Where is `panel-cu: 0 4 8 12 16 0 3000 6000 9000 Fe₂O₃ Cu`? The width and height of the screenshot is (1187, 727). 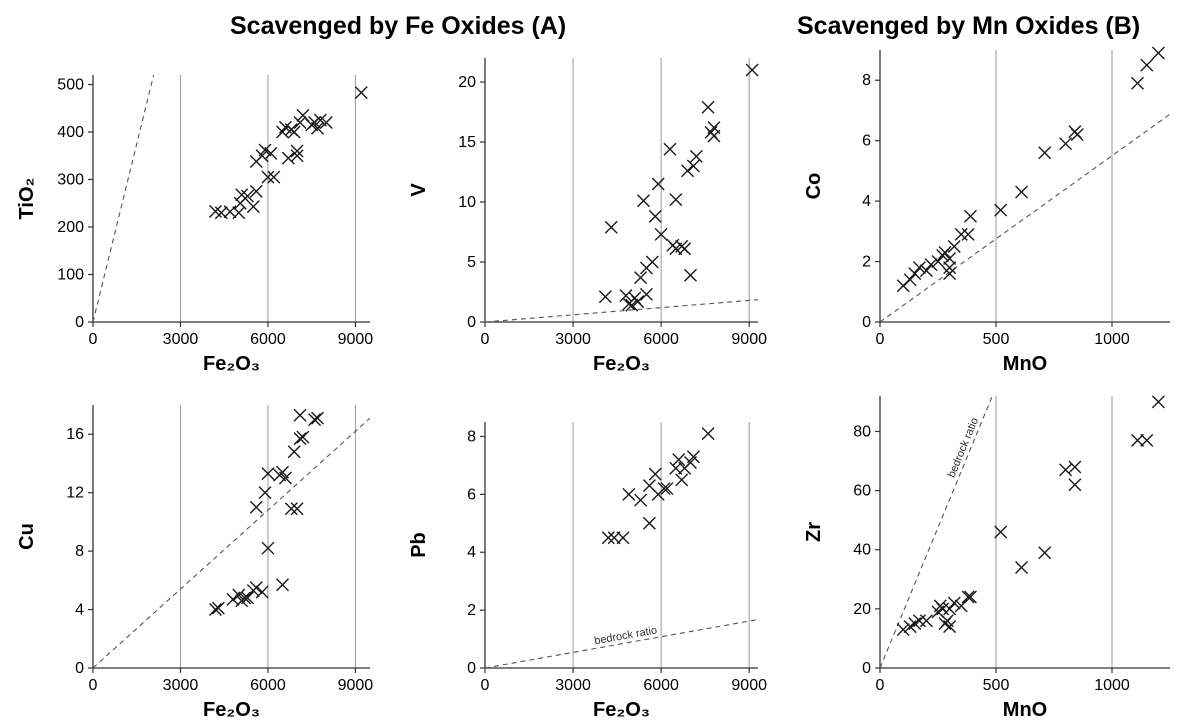 panel-cu: 0 4 8 12 16 0 3000 6000 9000 Fe₂O₃ Cu is located at coordinates (194, 563).